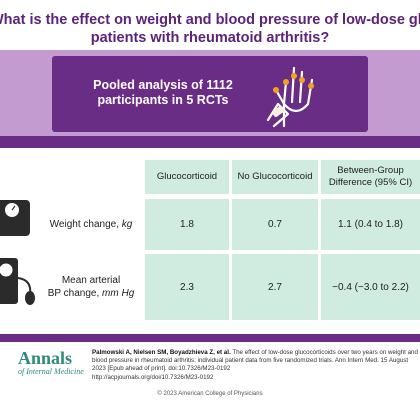 This screenshot has width=420, height=420. Describe the element at coordinates (275, 224) in the screenshot. I see `table-cell-weight-no-glucocorticoid: 0.7` at that location.